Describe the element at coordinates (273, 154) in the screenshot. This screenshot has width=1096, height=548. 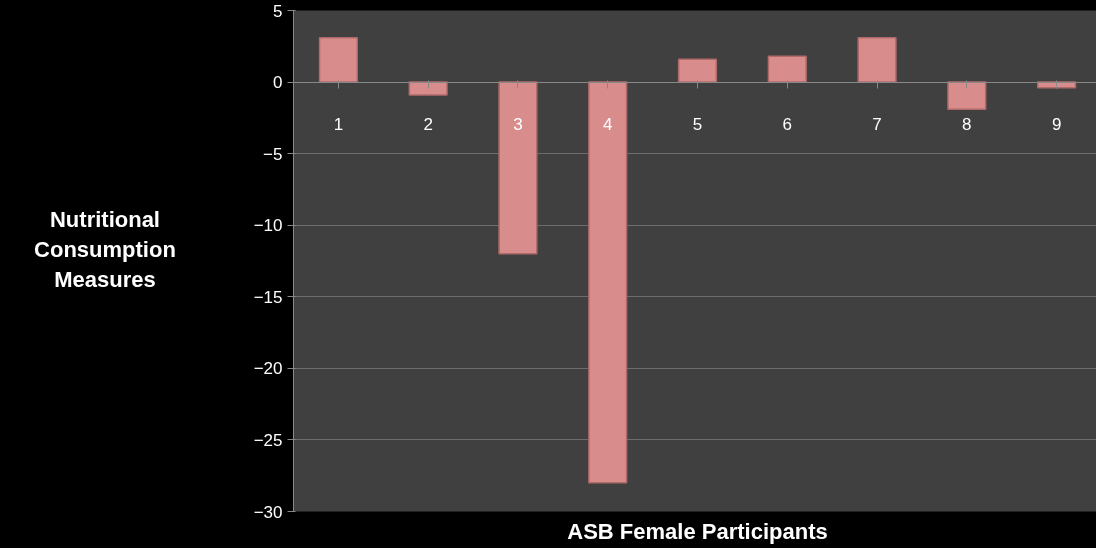
I see `y-tick-label: −5` at that location.